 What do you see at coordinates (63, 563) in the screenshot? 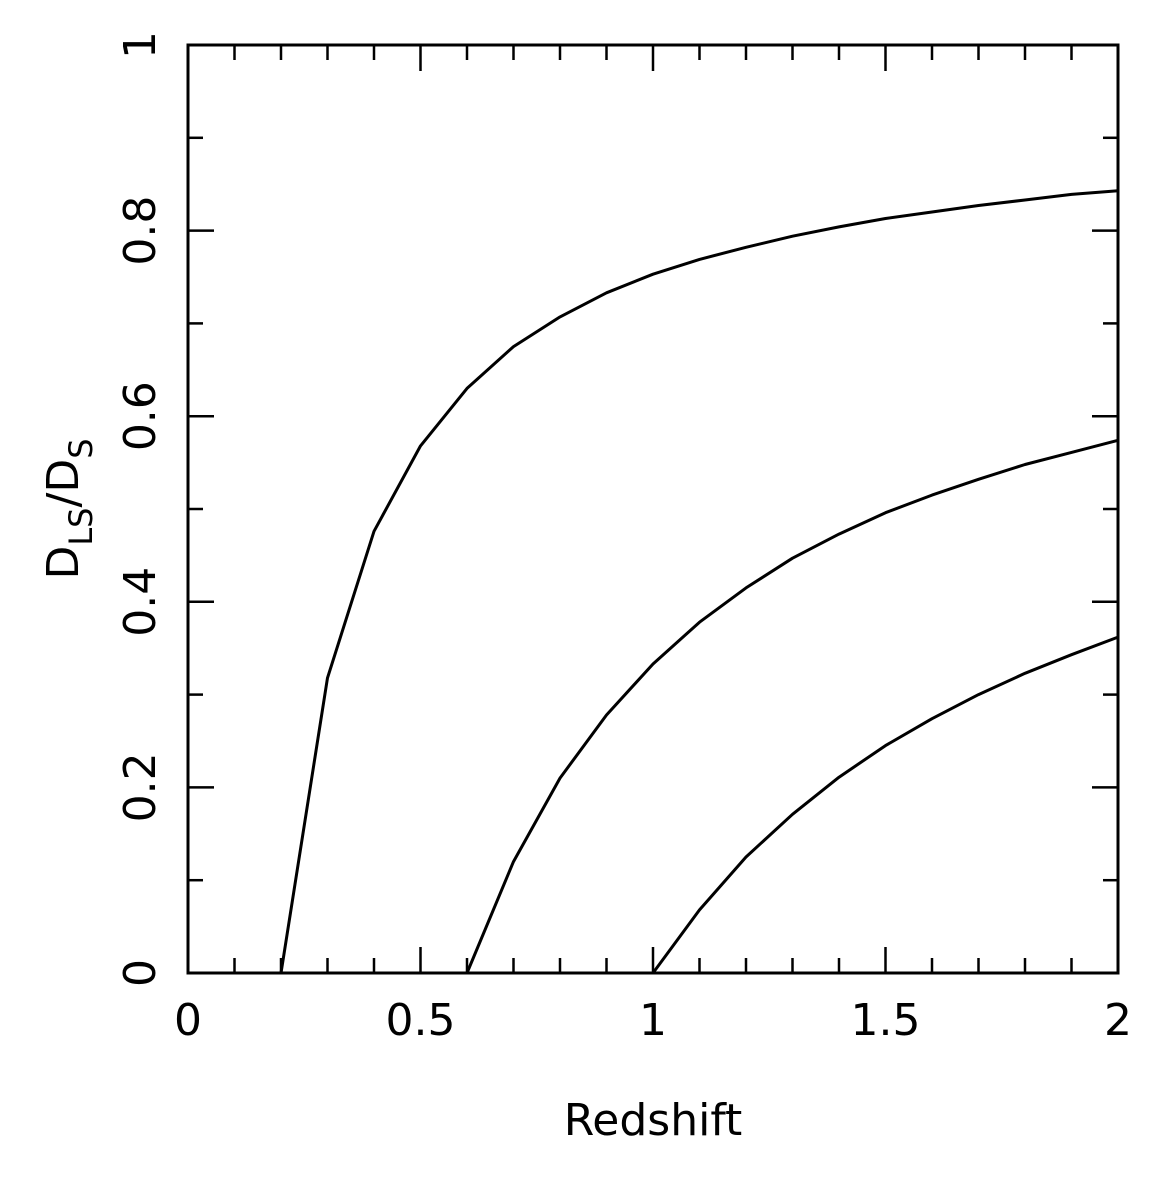
I see `y-axis-label-main: D` at bounding box center [63, 563].